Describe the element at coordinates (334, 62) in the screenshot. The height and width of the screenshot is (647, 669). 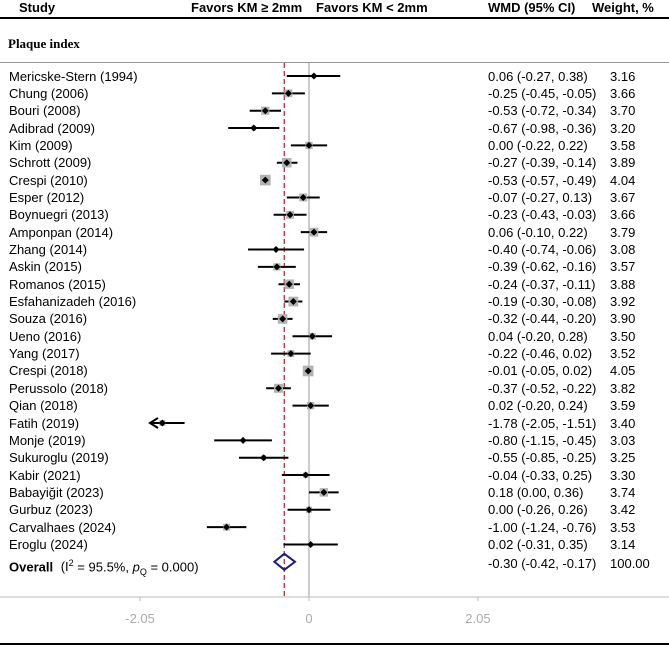
I see `section-rule` at that location.